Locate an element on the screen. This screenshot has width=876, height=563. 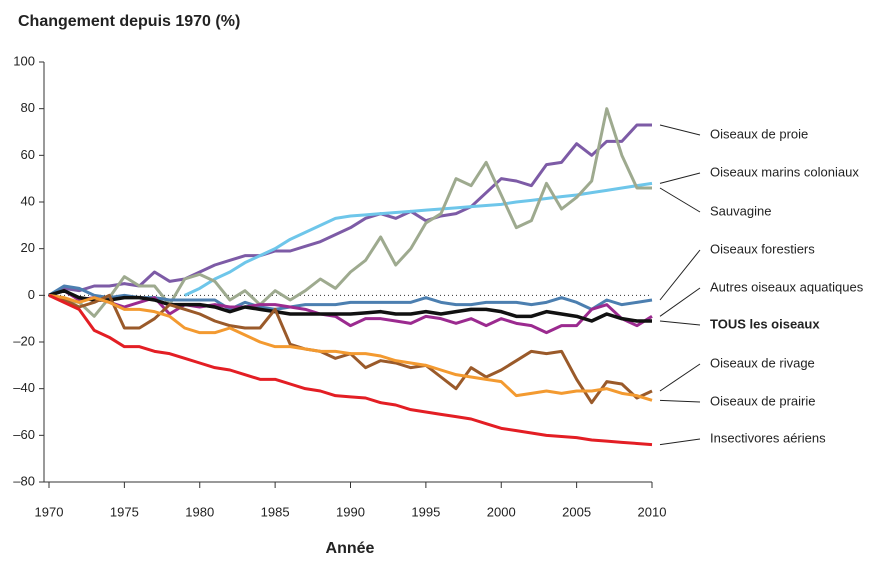
legend-label: TOUS les oiseaux is located at coordinates (765, 323).